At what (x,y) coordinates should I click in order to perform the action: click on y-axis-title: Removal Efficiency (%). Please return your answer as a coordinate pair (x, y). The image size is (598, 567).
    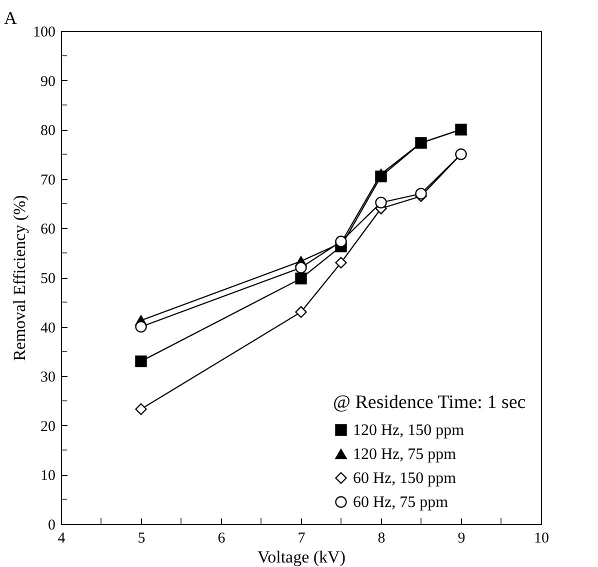
    Looking at the image, I should click on (19, 278).